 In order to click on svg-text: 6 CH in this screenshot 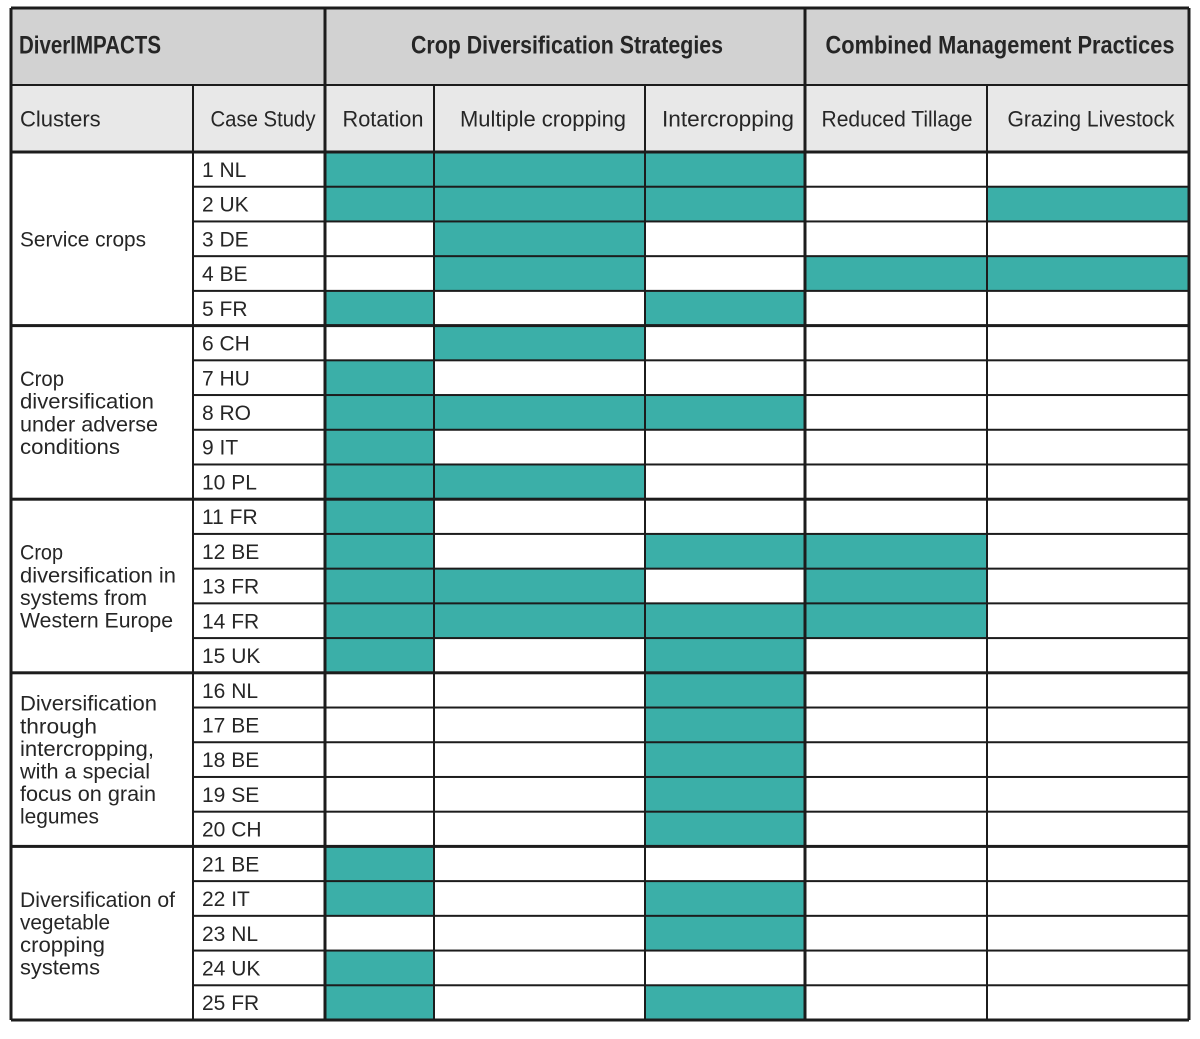, I will do `click(226, 344)`.